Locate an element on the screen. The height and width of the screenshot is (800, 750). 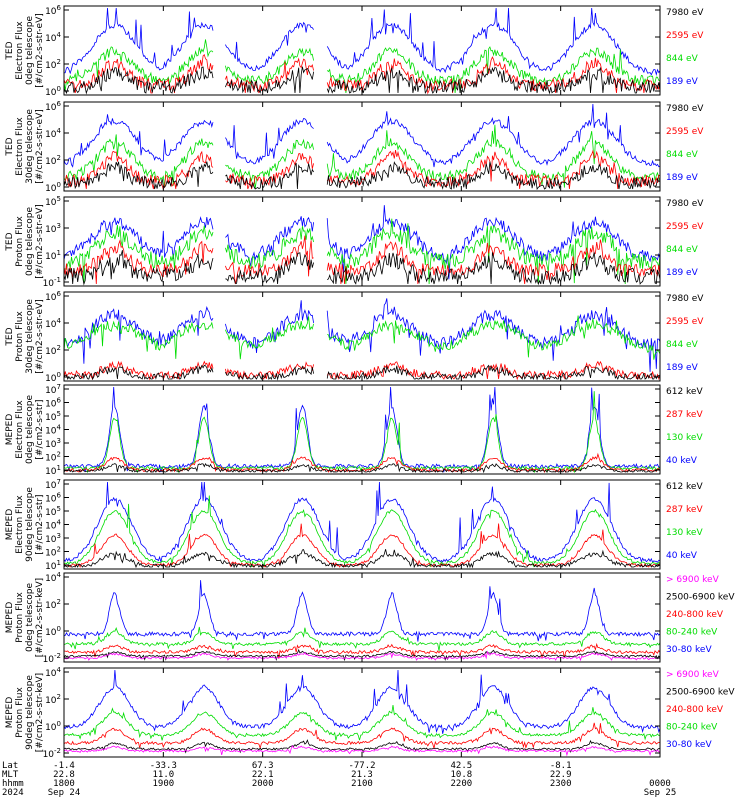
time-axis-tick-label: 42.5 is located at coordinates (461, 766).